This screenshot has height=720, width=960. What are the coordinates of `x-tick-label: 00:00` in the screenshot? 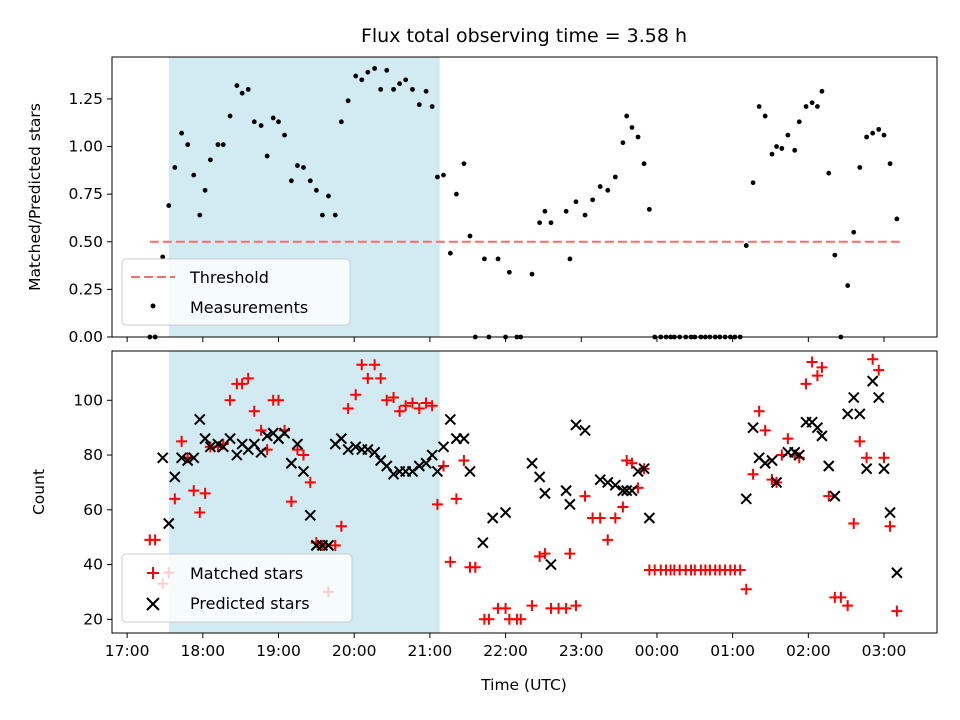 It's located at (657, 651).